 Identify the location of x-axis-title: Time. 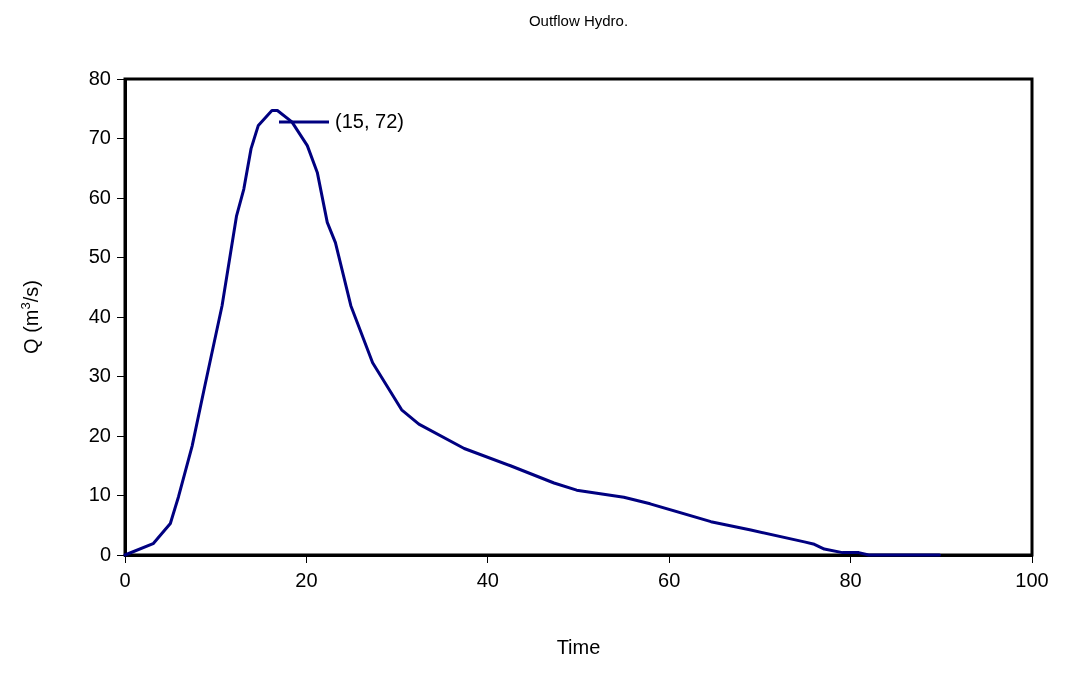
(578, 647).